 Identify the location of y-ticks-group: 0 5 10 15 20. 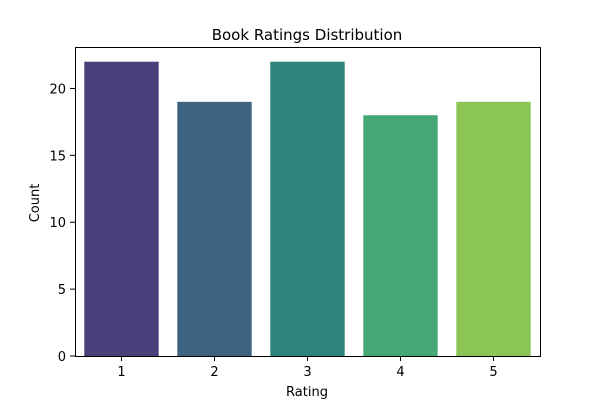
(62, 223).